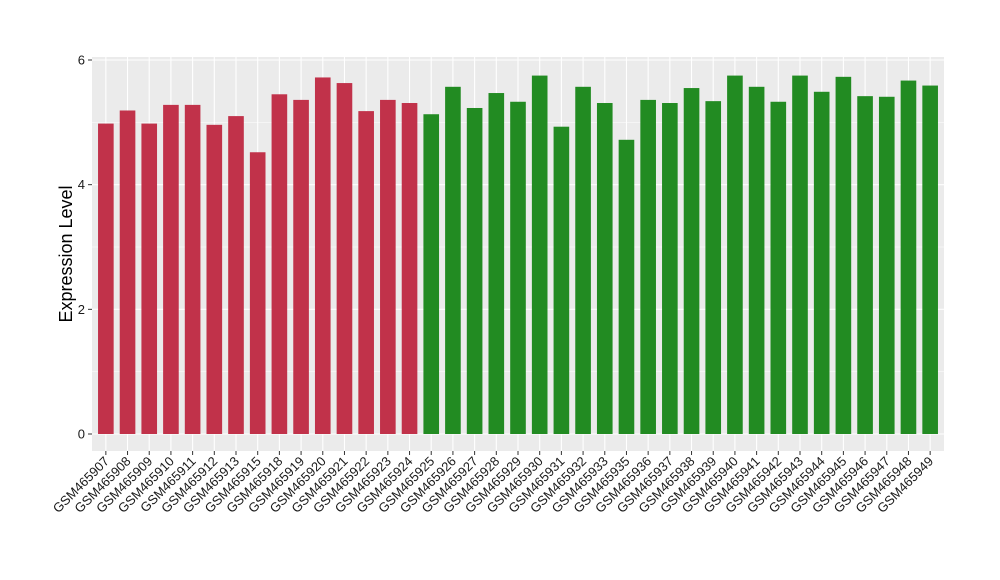 The image size is (1000, 580). I want to click on bar-GSM465928, so click(496, 263).